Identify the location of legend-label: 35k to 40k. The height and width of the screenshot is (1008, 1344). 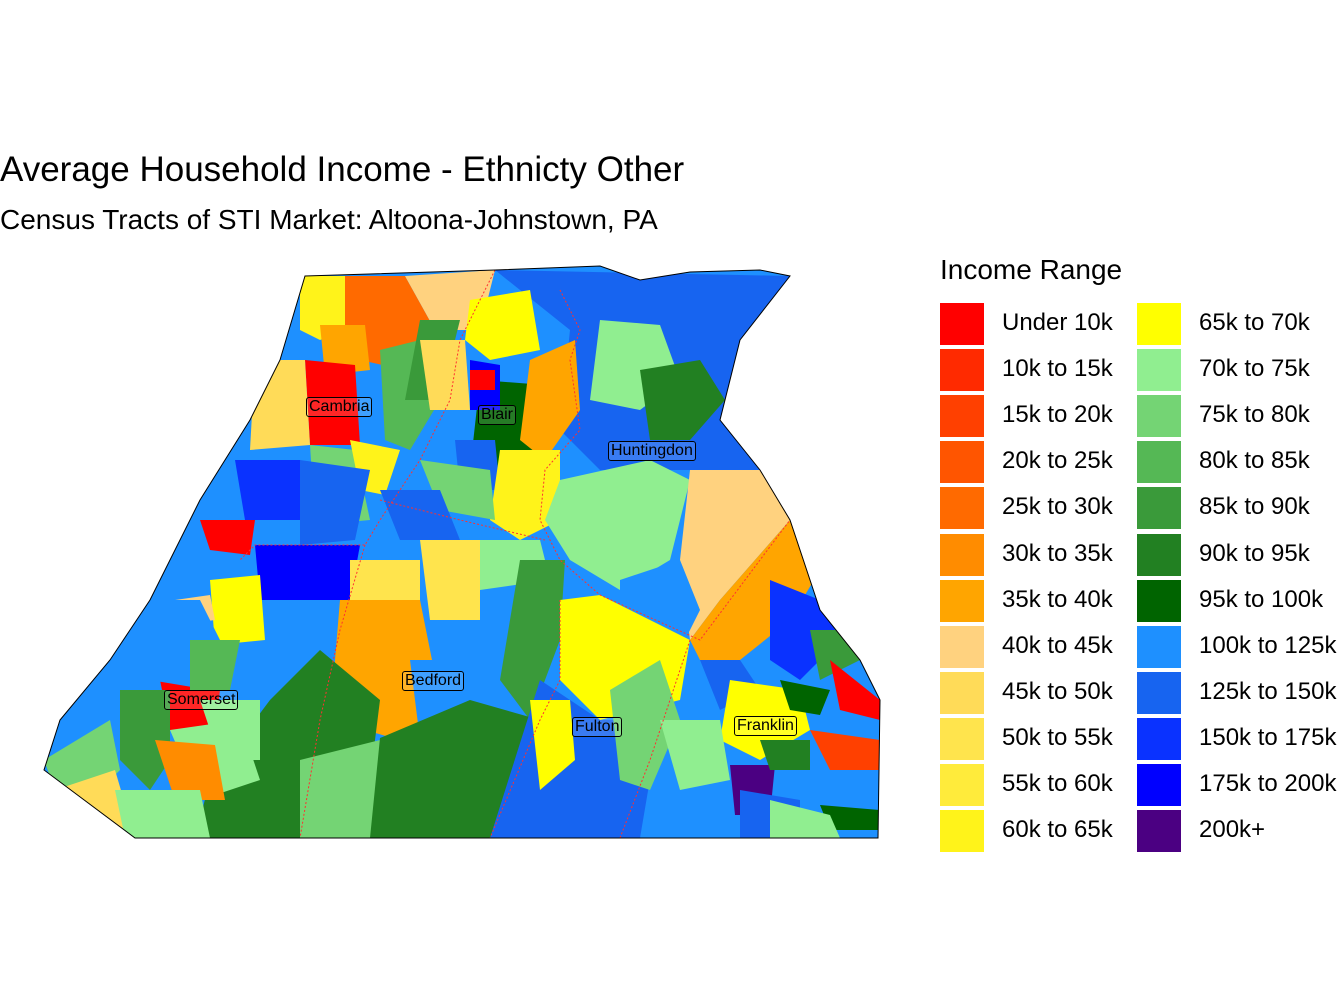
(1057, 599).